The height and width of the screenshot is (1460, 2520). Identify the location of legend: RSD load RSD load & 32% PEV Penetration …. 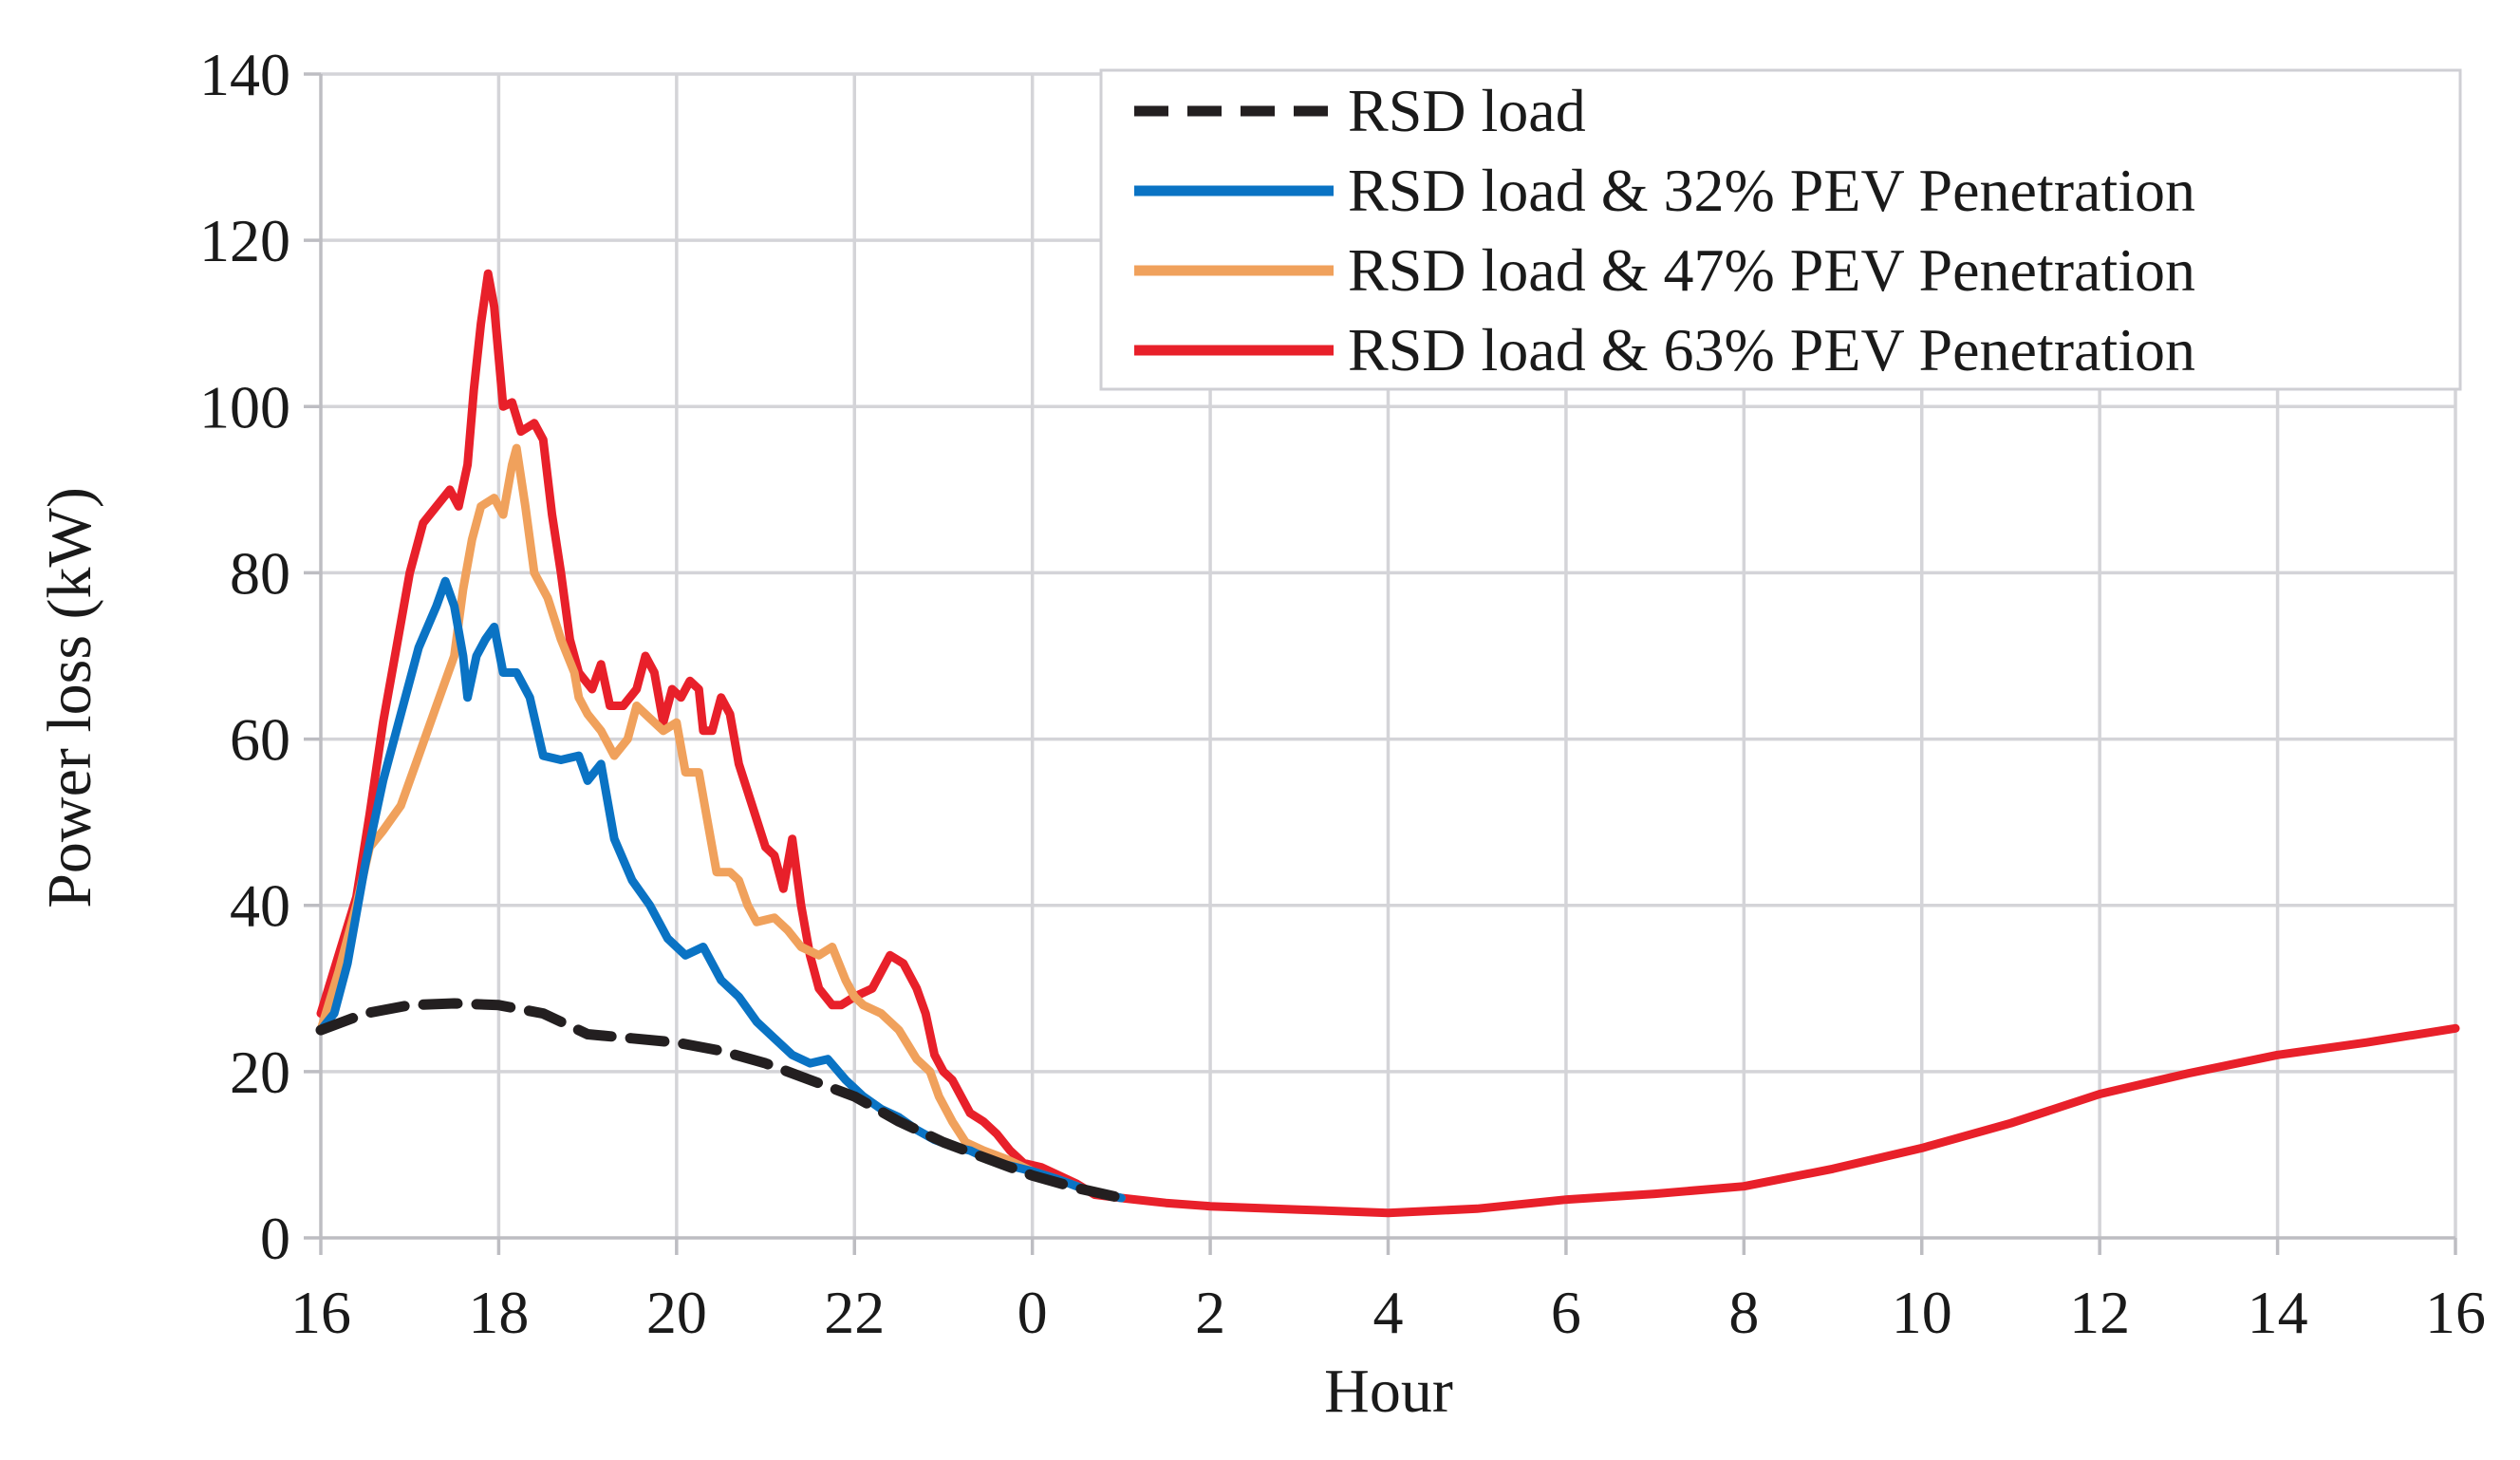
(1781, 229).